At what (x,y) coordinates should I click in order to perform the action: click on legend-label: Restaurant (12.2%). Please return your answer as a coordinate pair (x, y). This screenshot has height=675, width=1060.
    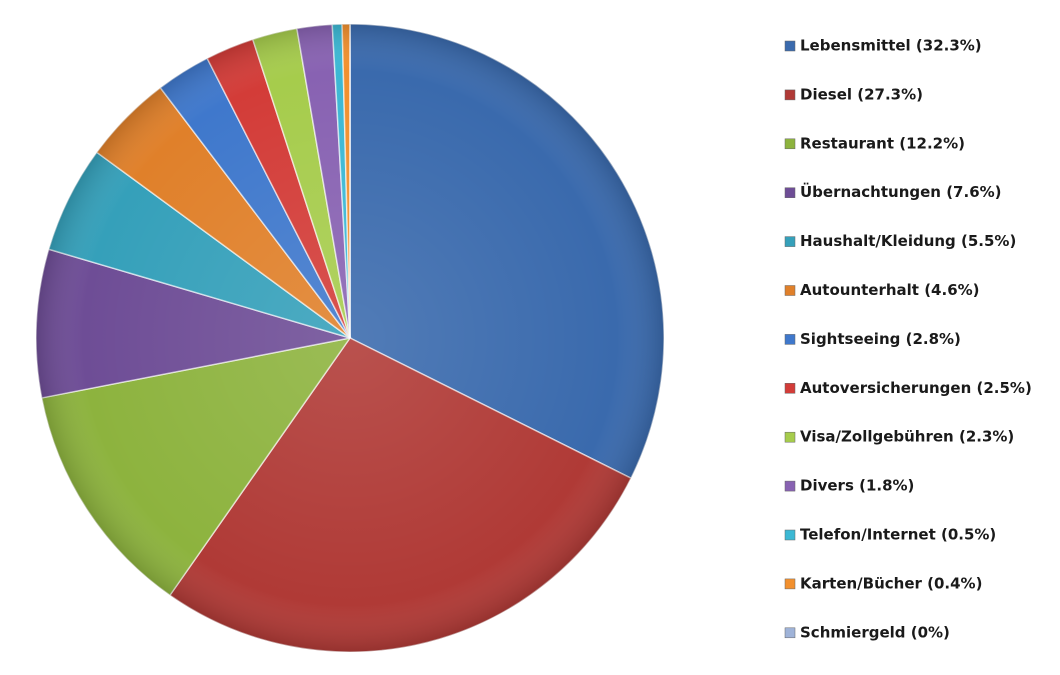
    Looking at the image, I should click on (882, 143).